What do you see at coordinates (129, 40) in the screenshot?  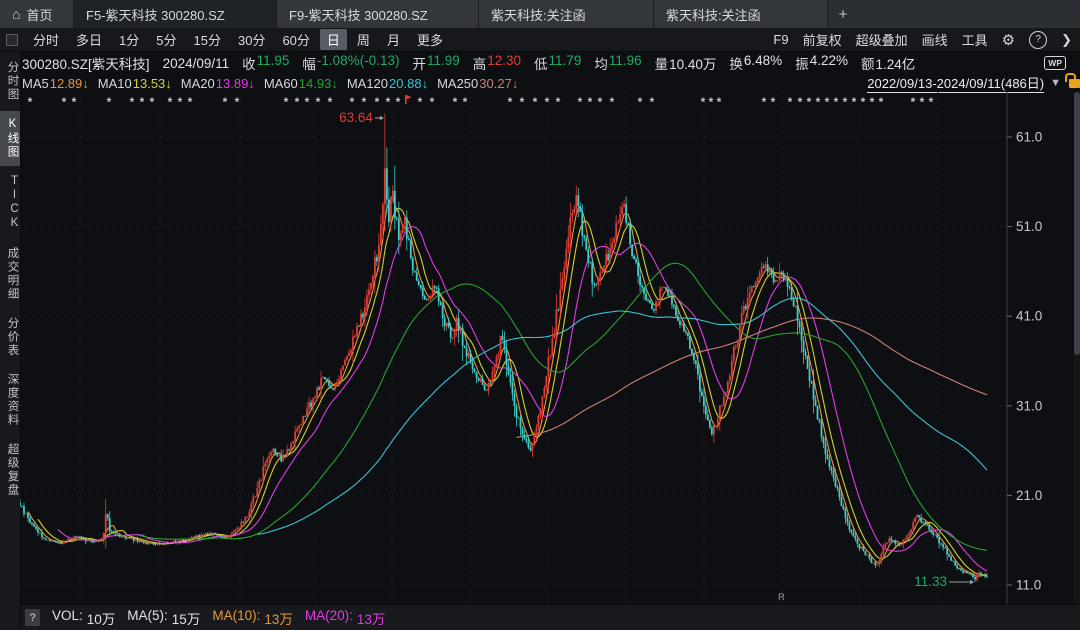 I see `period-1分: 1分` at bounding box center [129, 40].